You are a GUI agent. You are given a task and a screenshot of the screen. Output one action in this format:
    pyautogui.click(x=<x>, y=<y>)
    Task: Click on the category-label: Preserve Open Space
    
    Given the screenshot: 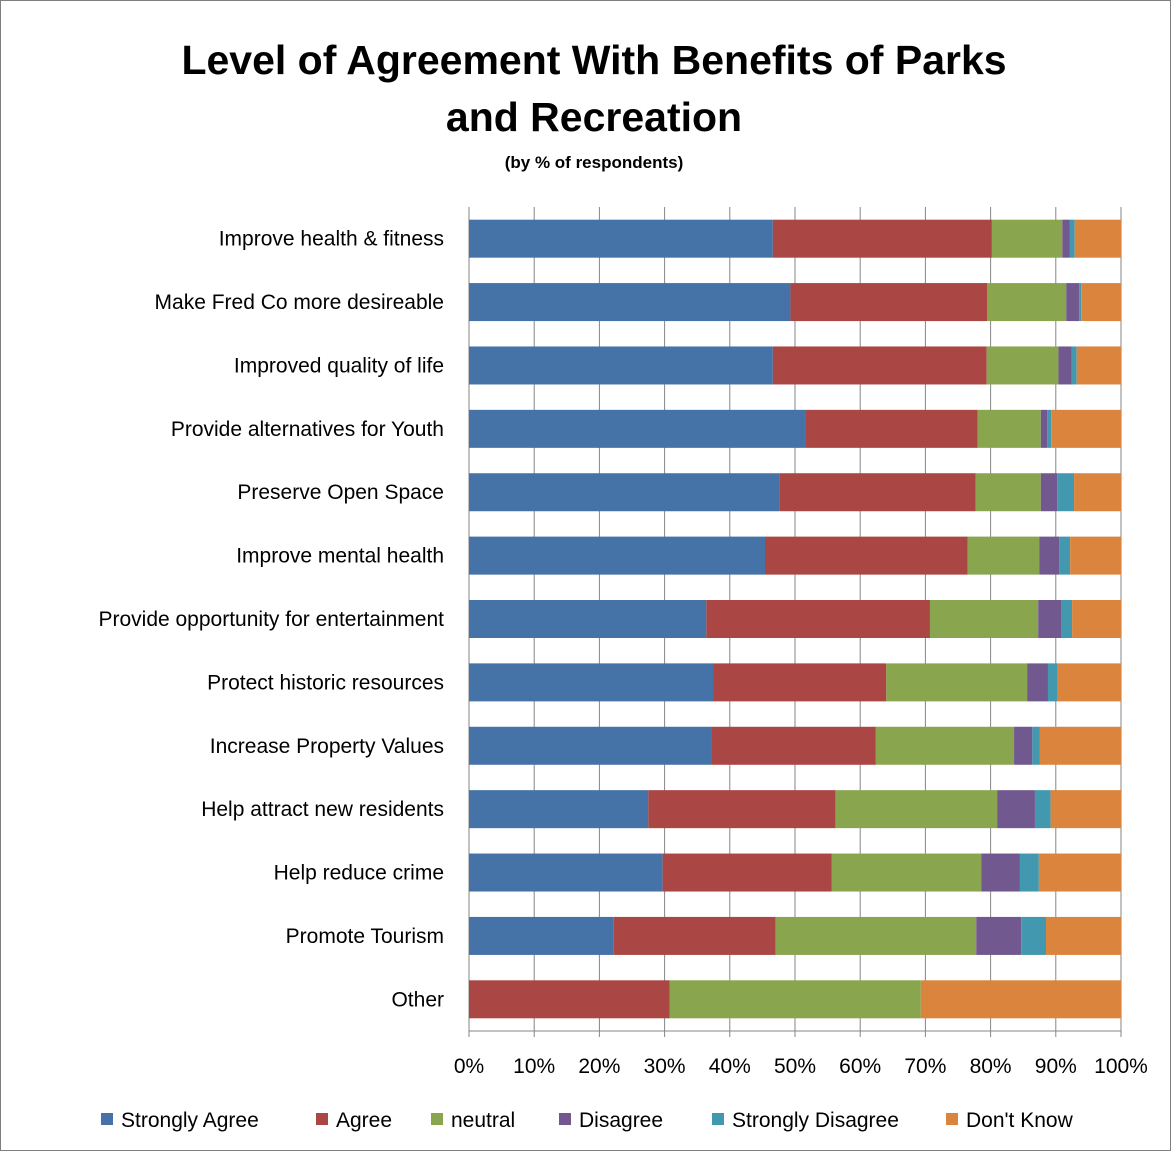 What is the action you would take?
    pyautogui.click(x=340, y=492)
    